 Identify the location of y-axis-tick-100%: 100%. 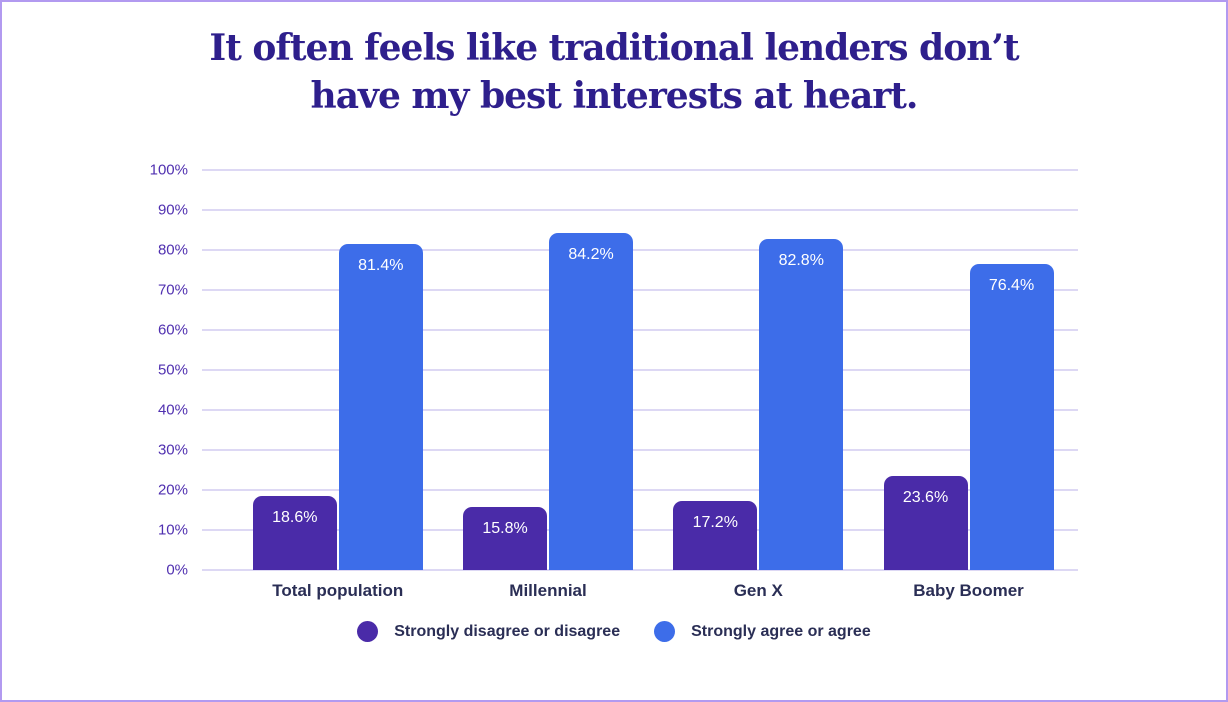
(168, 170).